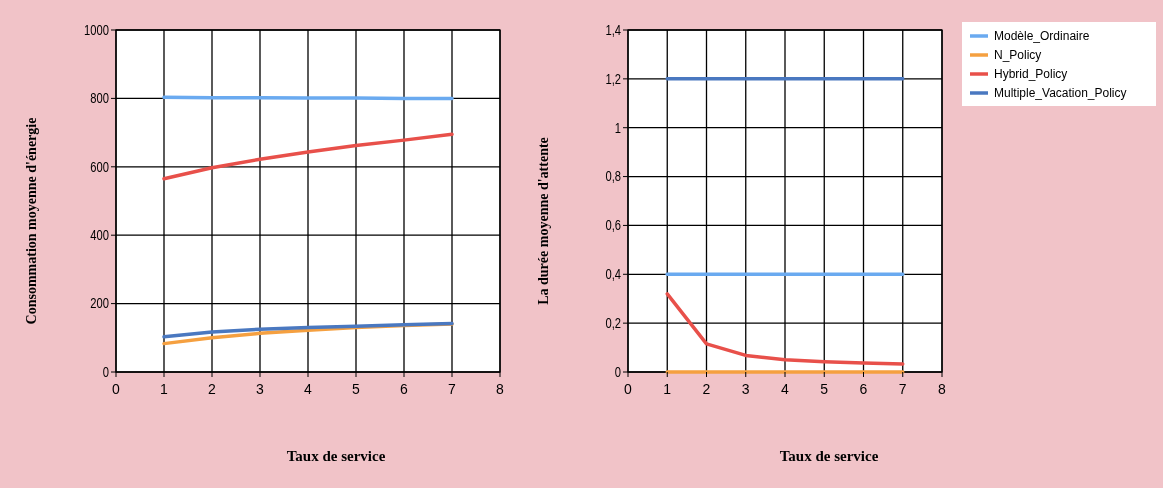 This screenshot has width=1163, height=488. Describe the element at coordinates (1031, 74) in the screenshot. I see `legend-label: Hybrid_Policy` at that location.